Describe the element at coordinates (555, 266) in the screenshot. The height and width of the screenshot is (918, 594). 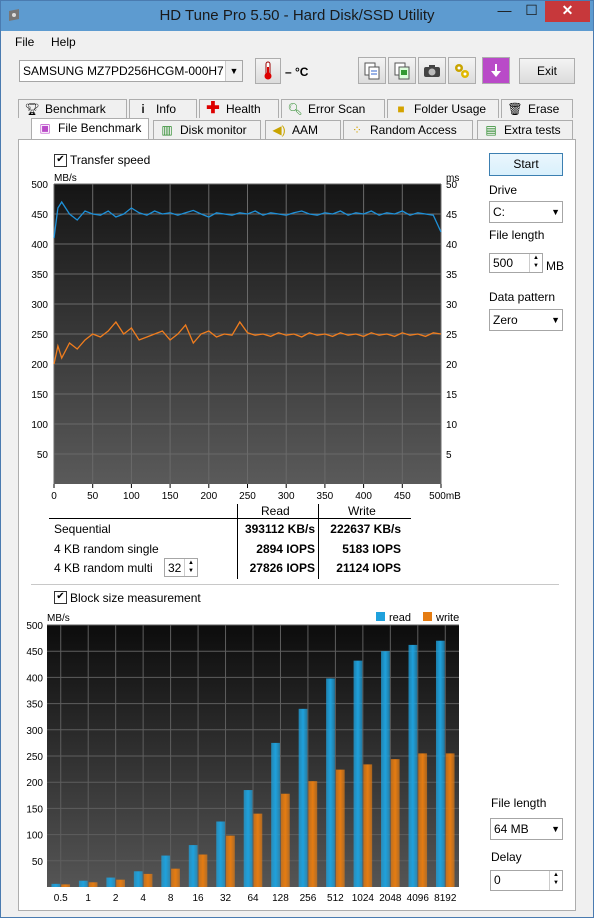
I see `file-length-unit: MB` at that location.